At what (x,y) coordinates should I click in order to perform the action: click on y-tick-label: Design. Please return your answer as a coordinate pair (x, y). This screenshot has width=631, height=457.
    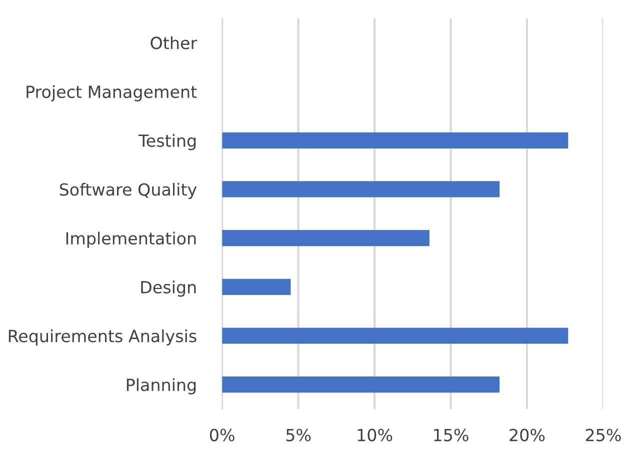
    Looking at the image, I should click on (168, 288).